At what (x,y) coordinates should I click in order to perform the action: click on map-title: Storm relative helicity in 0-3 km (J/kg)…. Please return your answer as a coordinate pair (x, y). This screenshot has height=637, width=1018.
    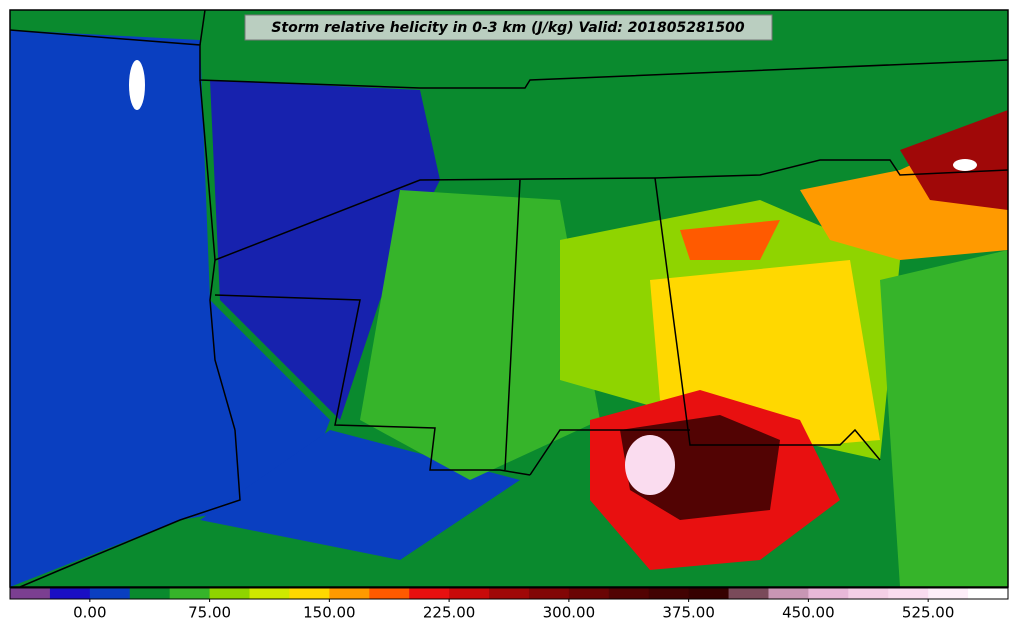
    Looking at the image, I should click on (508, 28).